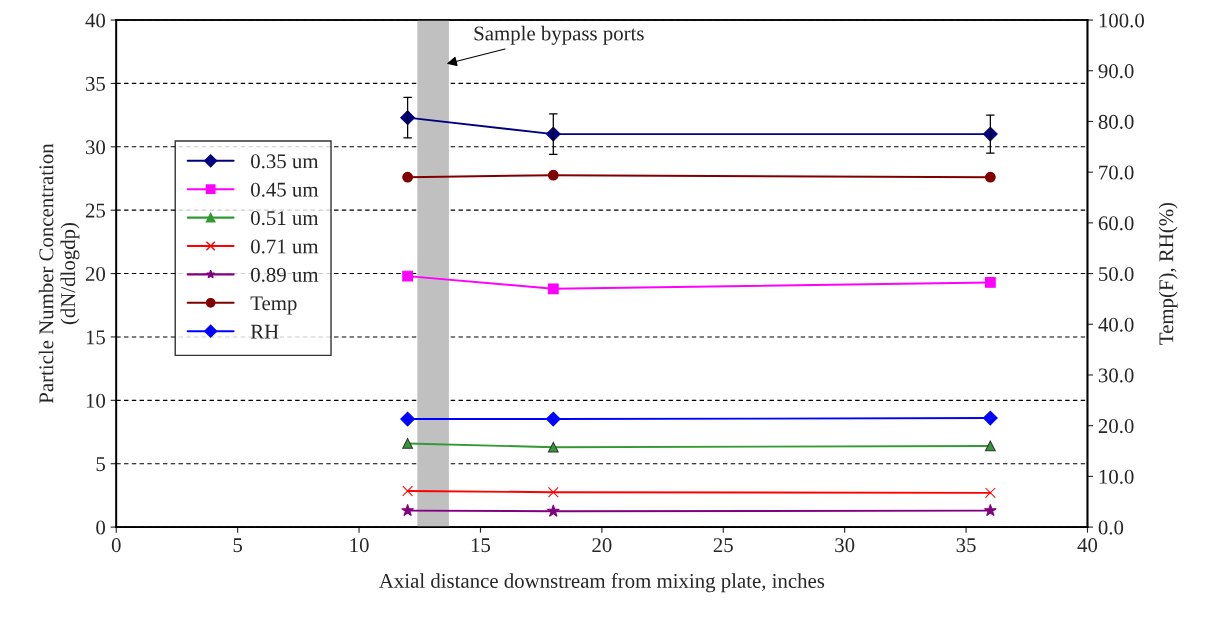 The image size is (1211, 626). I want to click on y2-tick-label: 80.0, so click(1116, 121).